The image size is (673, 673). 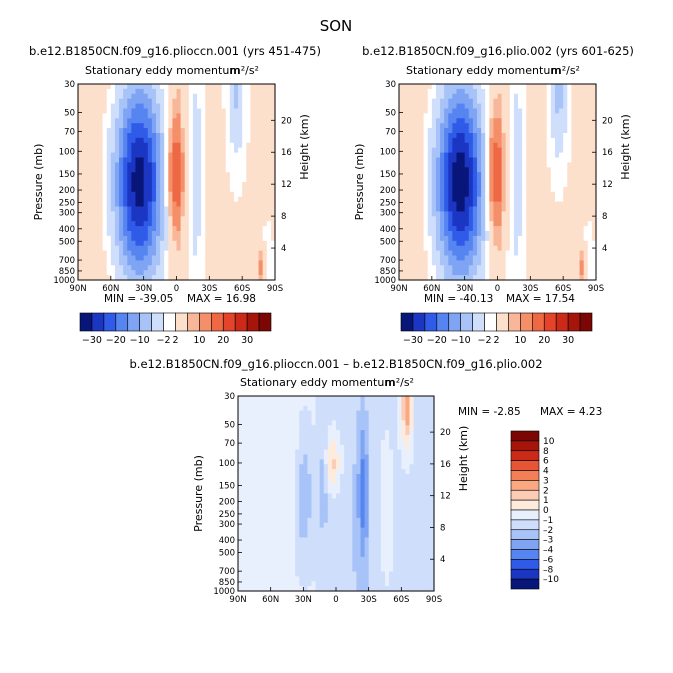 What do you see at coordinates (286, 153) in the screenshot?
I see `right-y-tick-label: 16` at bounding box center [286, 153].